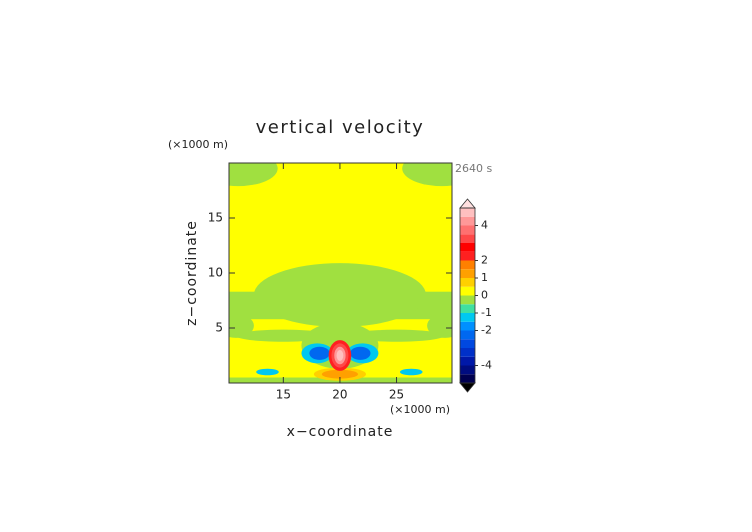  Describe the element at coordinates (339, 395) in the screenshot. I see `x-tick-label: 20` at that location.